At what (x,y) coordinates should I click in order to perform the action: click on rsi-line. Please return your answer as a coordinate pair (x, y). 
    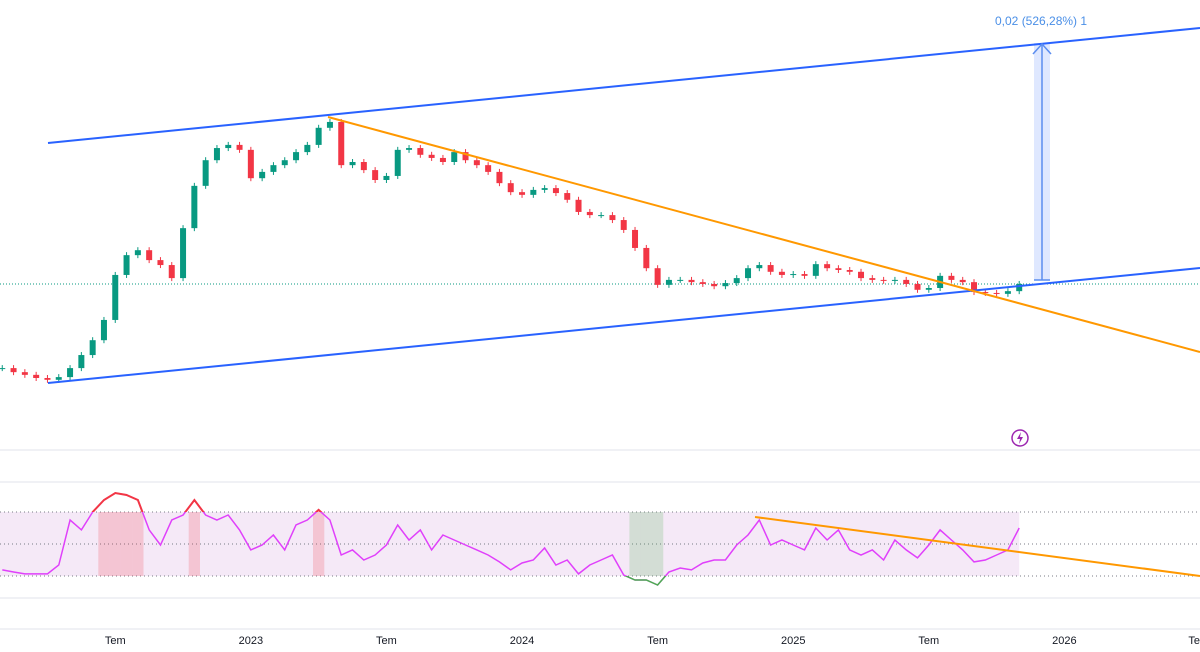
    Looking at the image, I should click on (511, 539).